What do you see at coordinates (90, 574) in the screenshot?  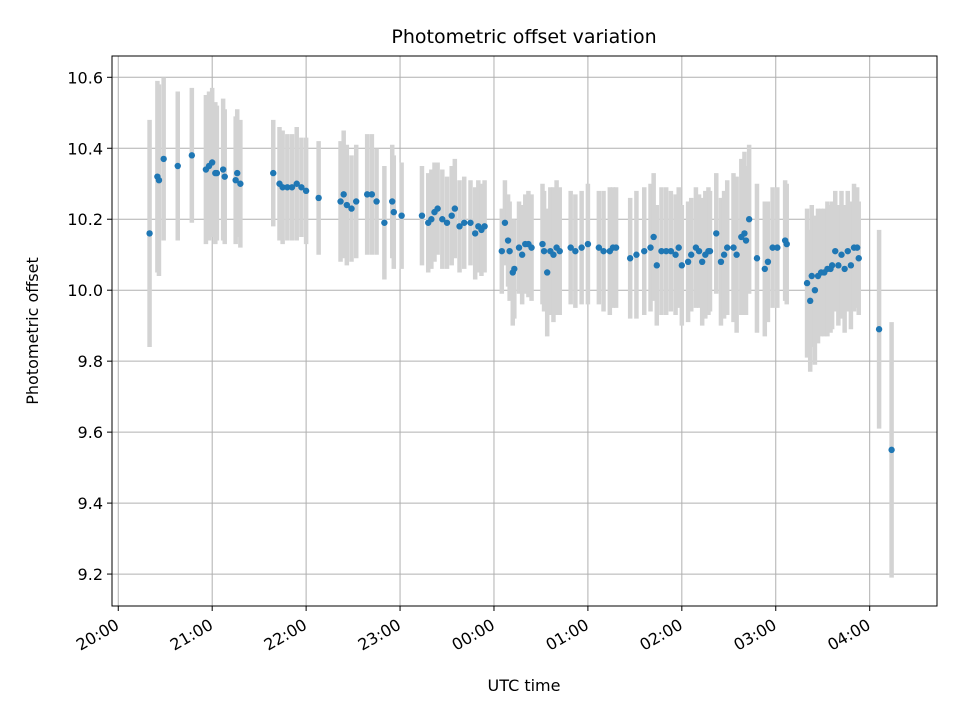 I see `y-tick-label: 9.2` at bounding box center [90, 574].